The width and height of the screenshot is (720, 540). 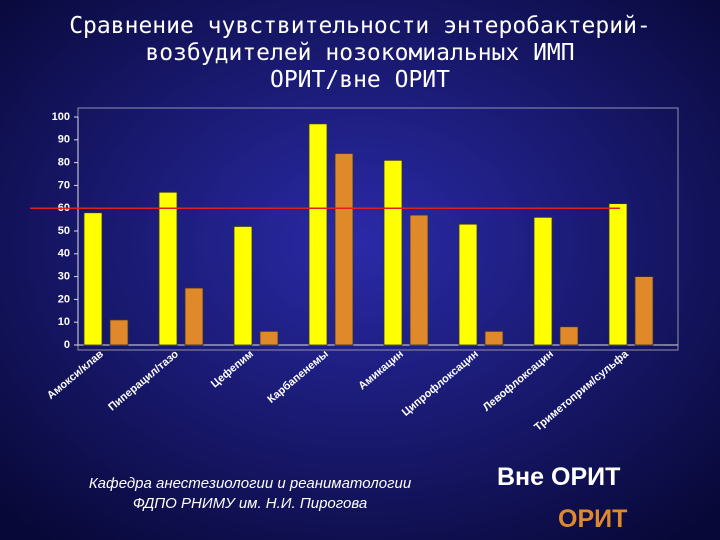 I want to click on footer: ФДПО РНИМУ им. Н.И. Пирогова, so click(x=250, y=503).